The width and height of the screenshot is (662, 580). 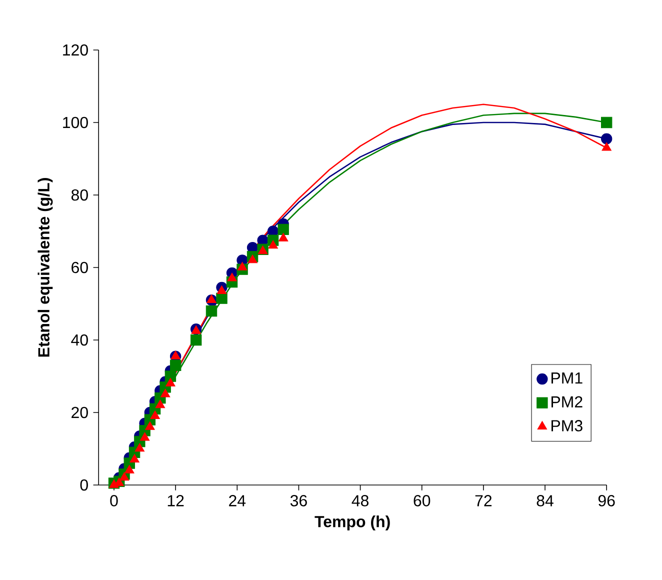 What do you see at coordinates (79, 195) in the screenshot?
I see `y-tick-label: 80` at bounding box center [79, 195].